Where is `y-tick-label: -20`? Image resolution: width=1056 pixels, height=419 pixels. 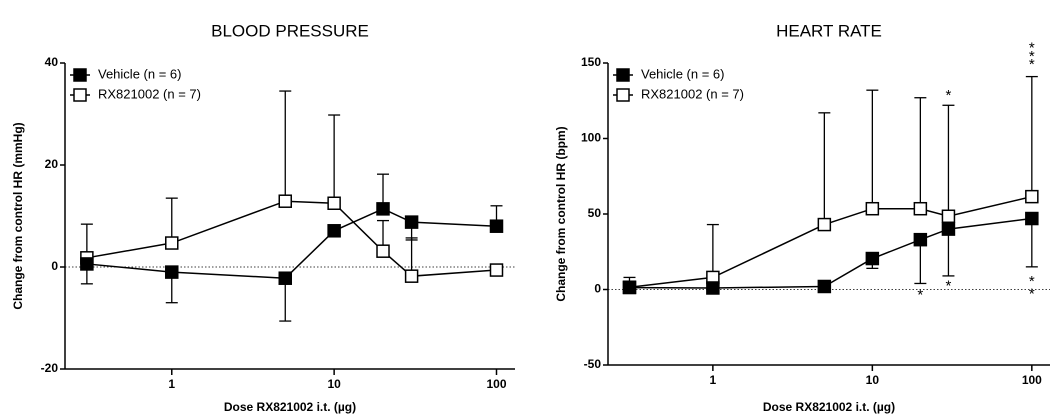
y-tick-label: -20 is located at coordinates (50, 368).